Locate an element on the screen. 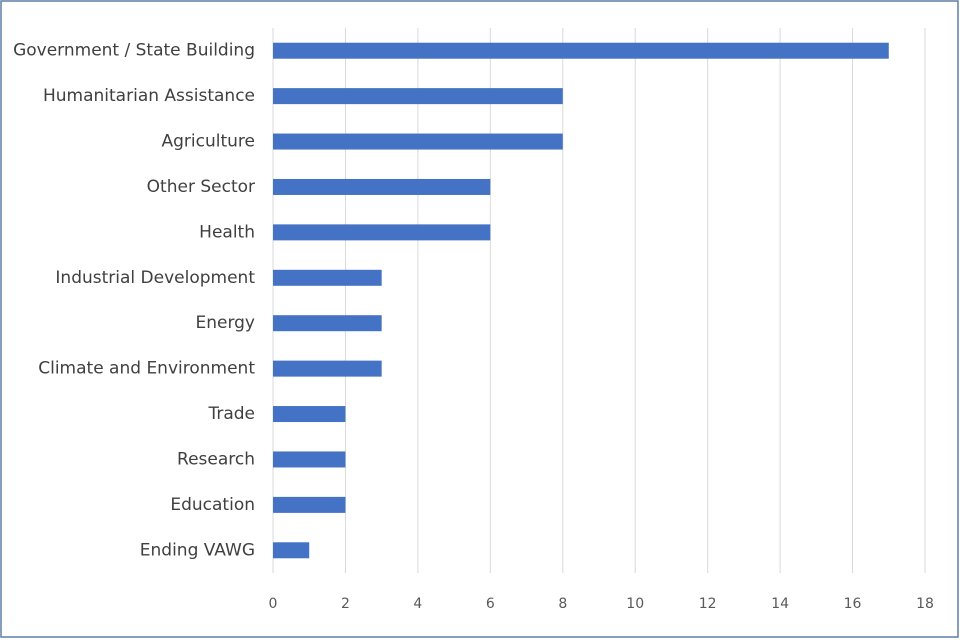 This screenshot has height=640, width=960. y-tick-label: Industrial Development is located at coordinates (155, 278).